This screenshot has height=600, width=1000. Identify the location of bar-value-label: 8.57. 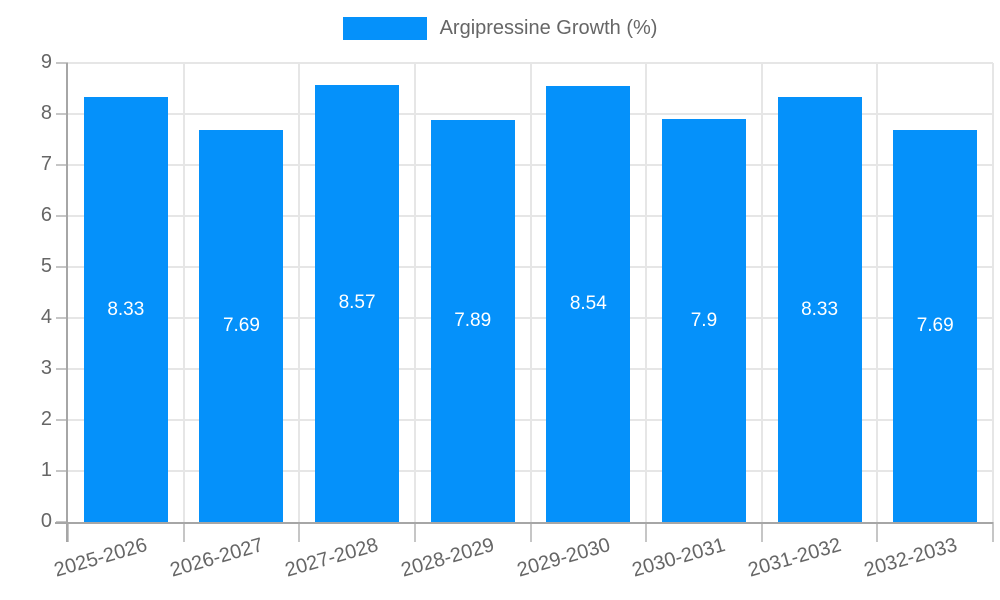
(357, 303).